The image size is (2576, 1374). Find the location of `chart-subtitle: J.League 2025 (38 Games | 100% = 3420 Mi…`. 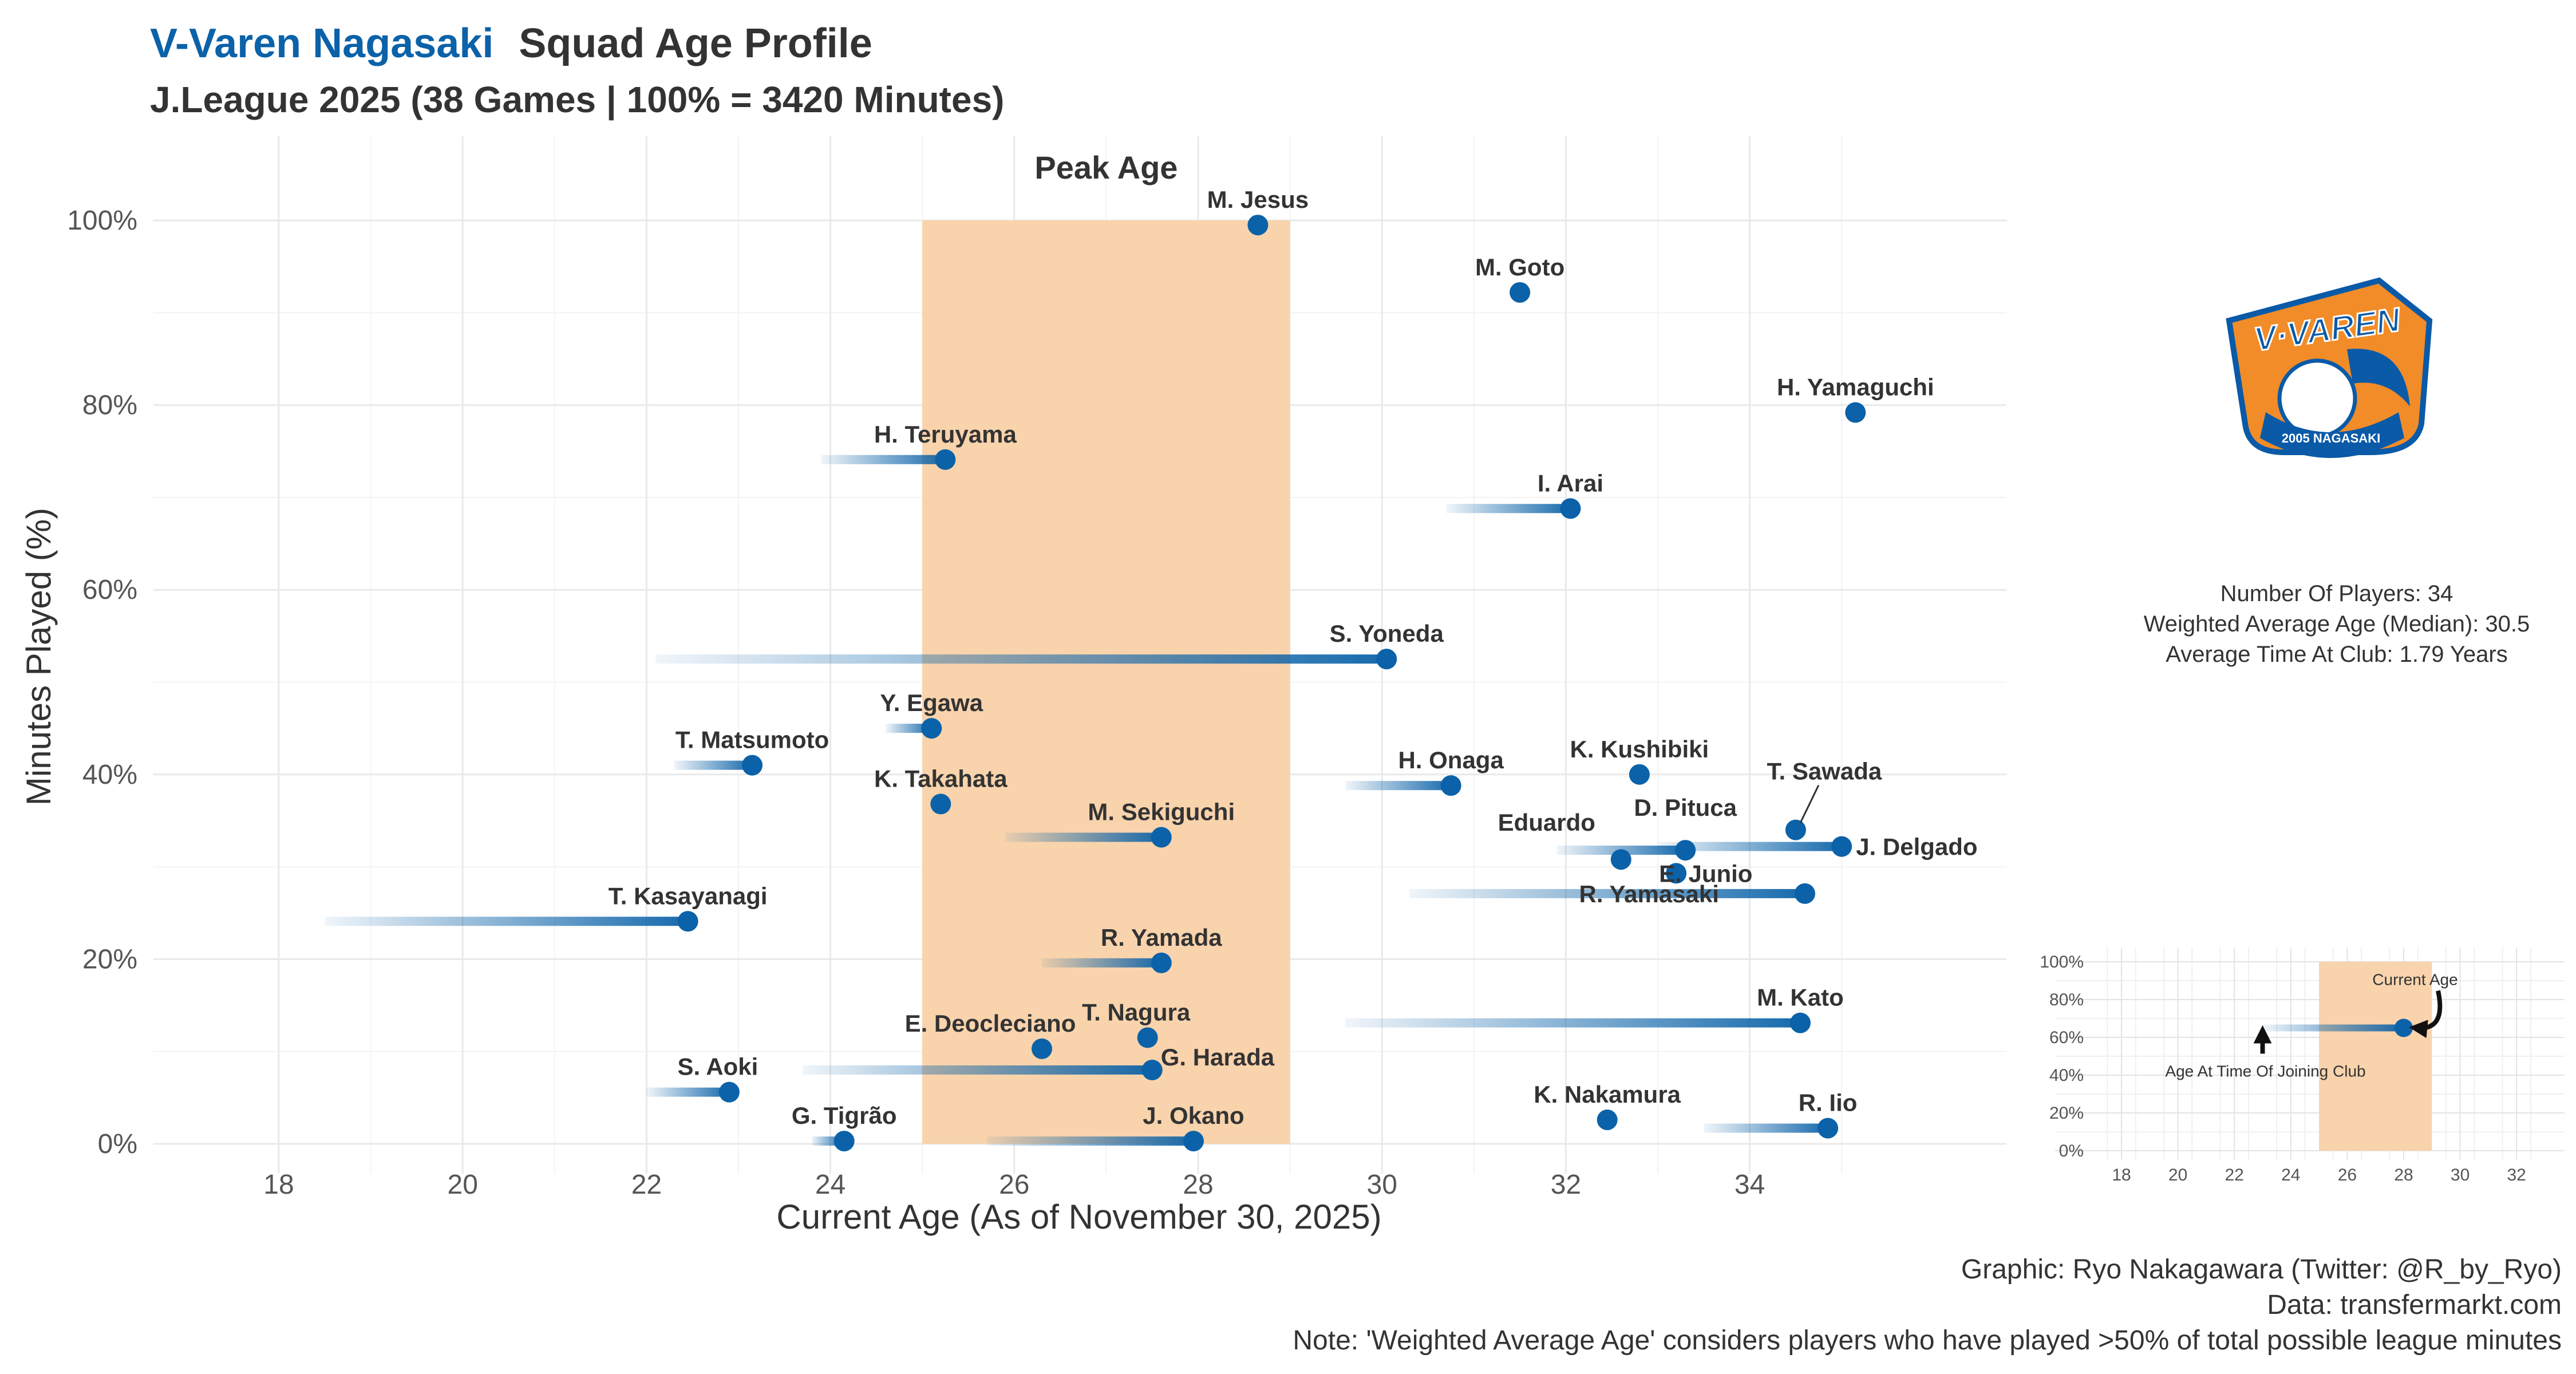

chart-subtitle: J.League 2025 (38 Games | 100% = 3420 Mi… is located at coordinates (577, 100).